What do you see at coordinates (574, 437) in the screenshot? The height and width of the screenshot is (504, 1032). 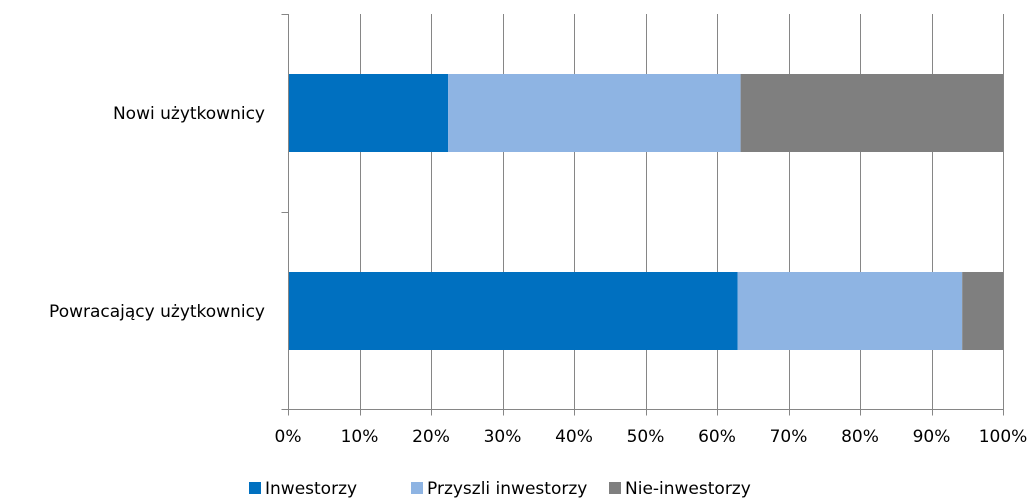 I see `x-tick-label-40: 40%` at bounding box center [574, 437].